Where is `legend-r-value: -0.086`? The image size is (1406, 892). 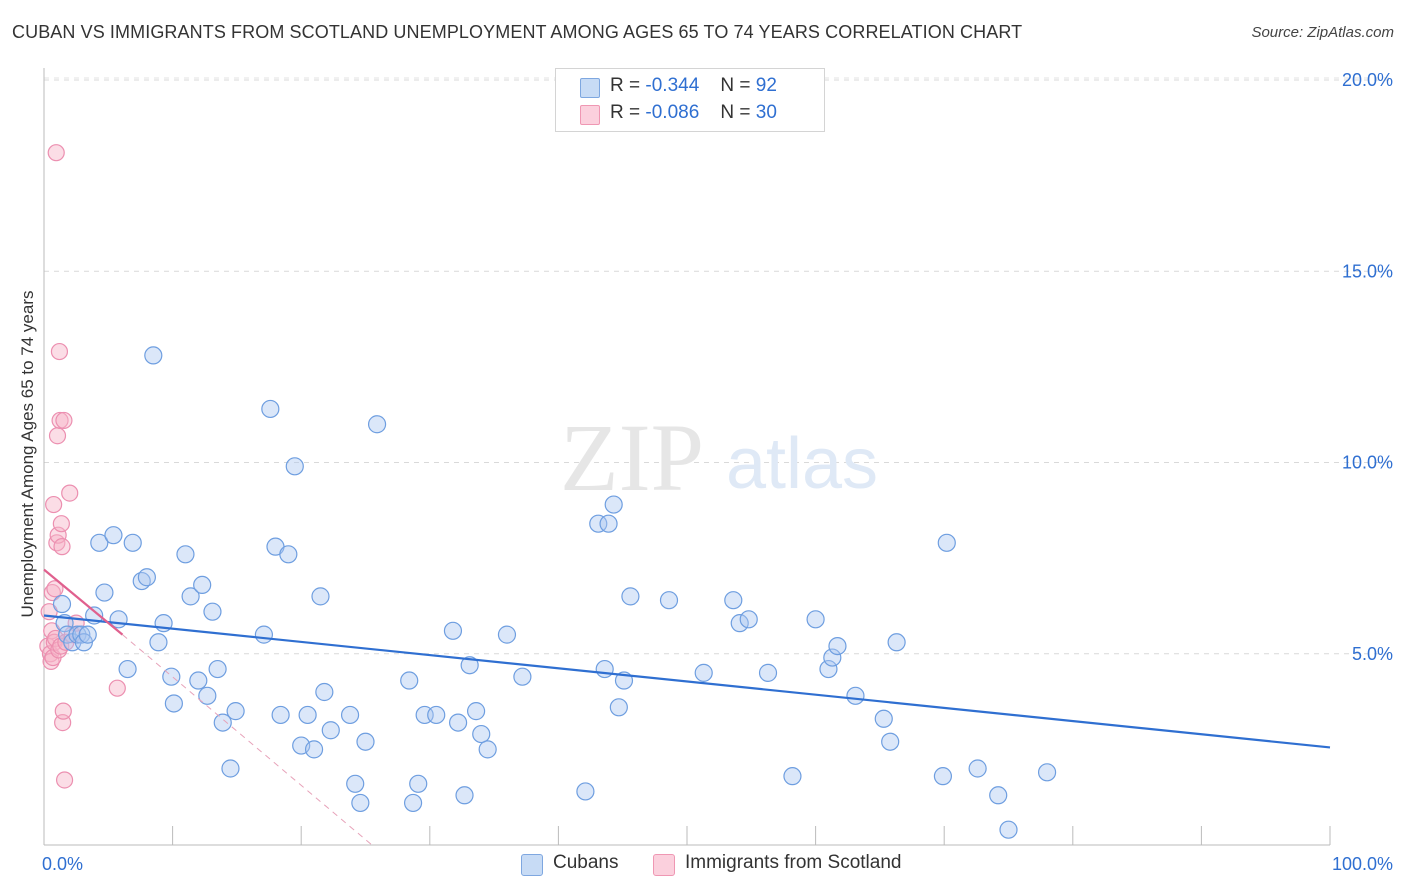 legend-r-value: -0.086 is located at coordinates (672, 112).